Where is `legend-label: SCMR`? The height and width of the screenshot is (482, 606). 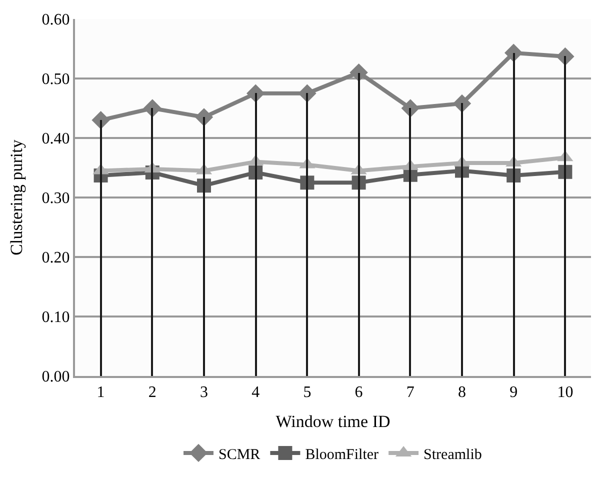 legend-label: SCMR is located at coordinates (239, 454).